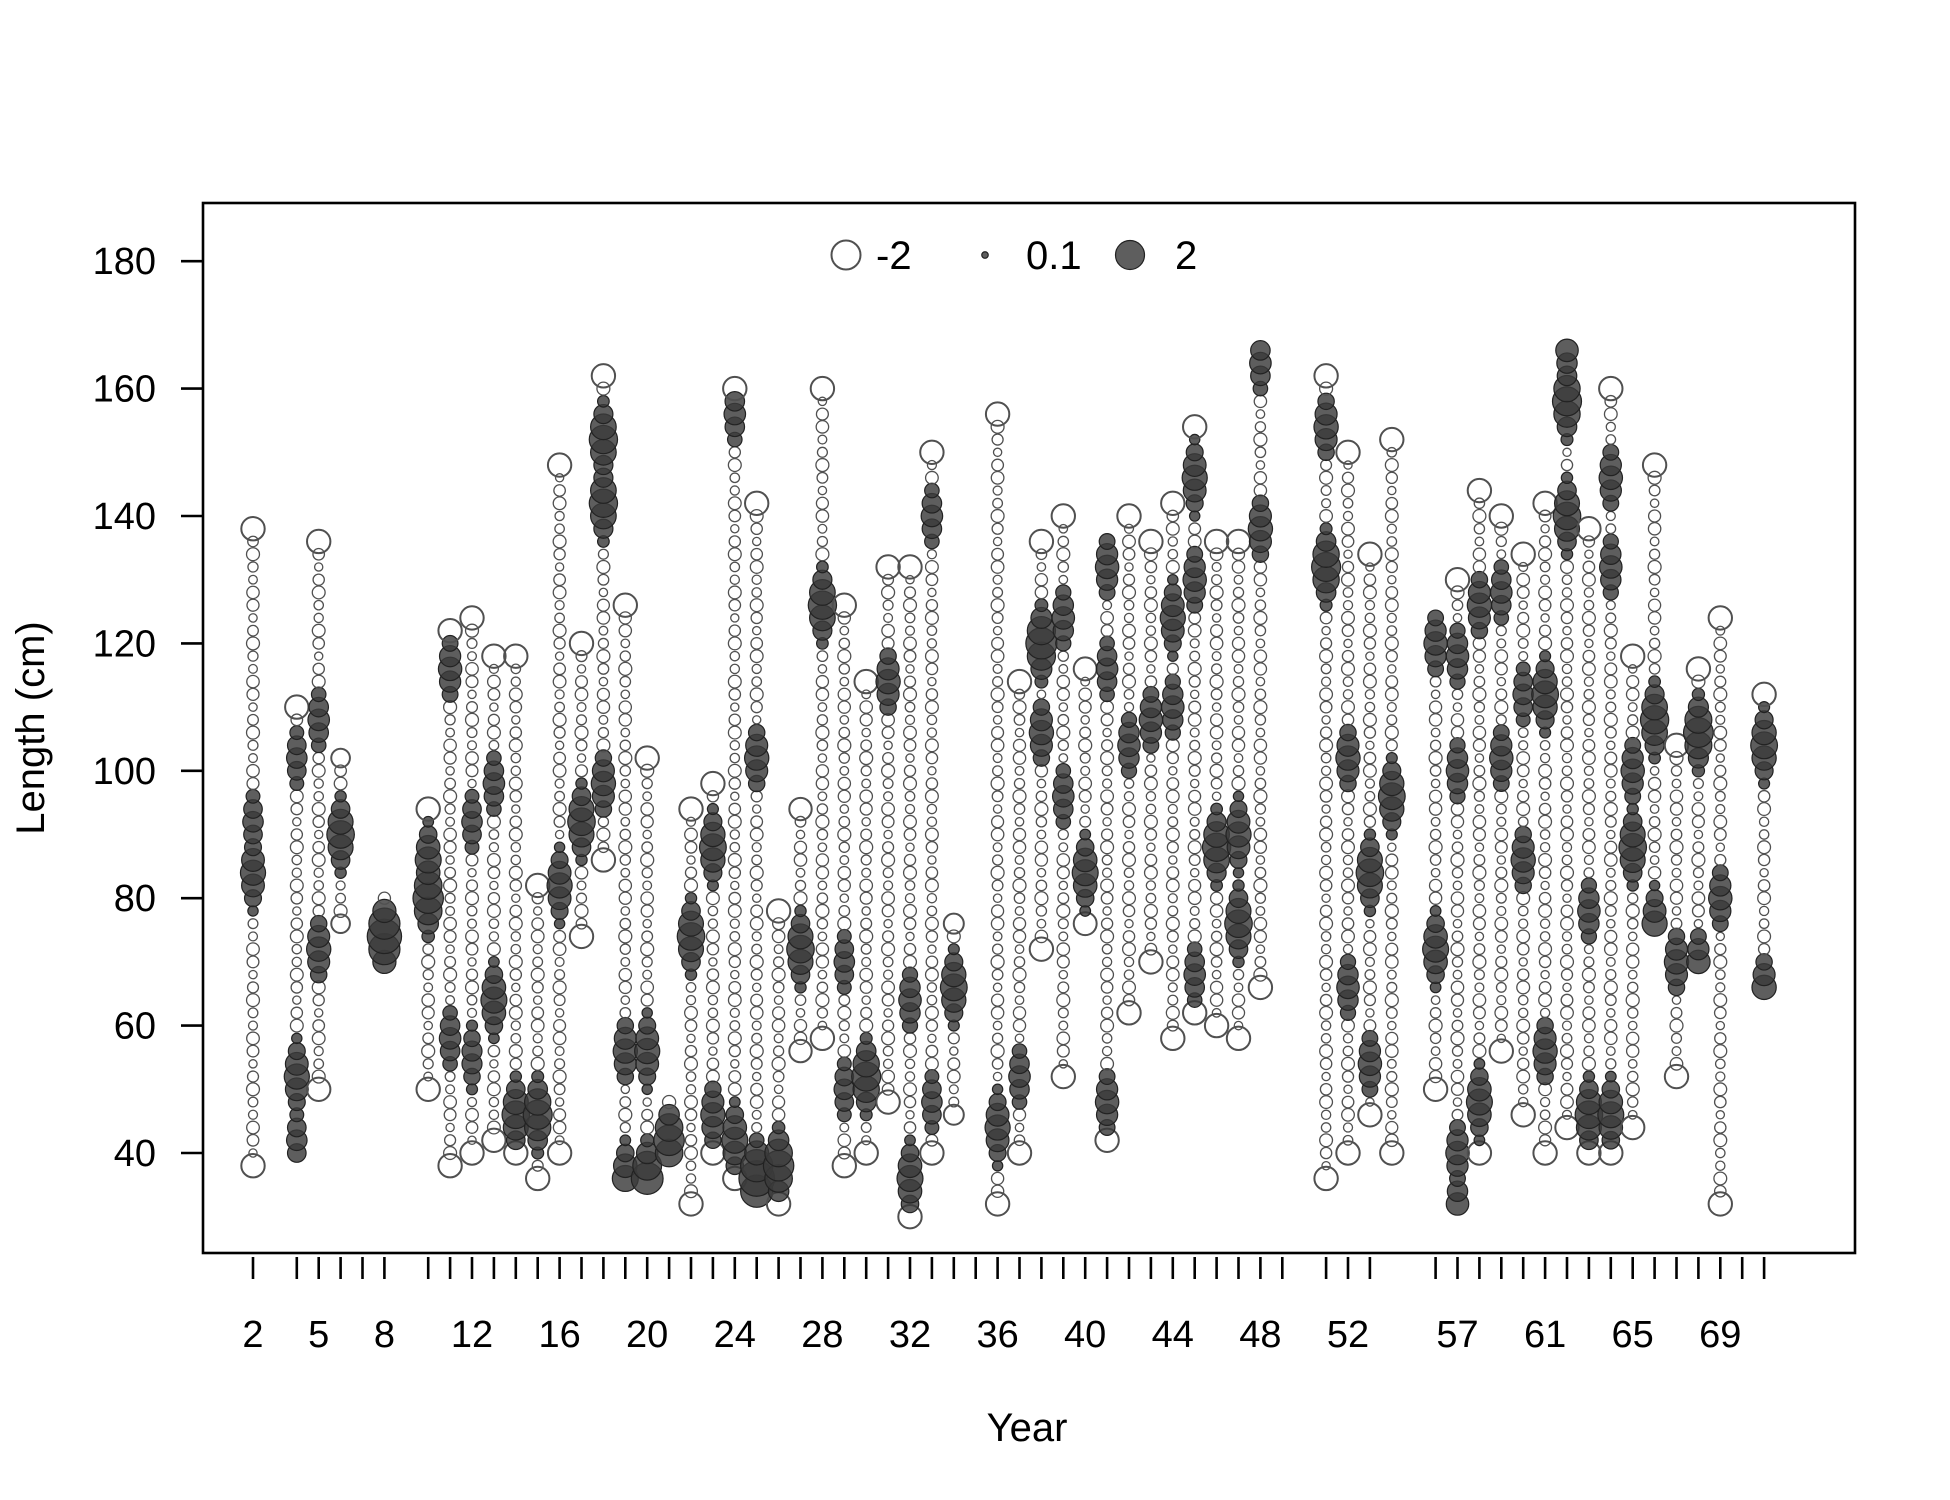 The width and height of the screenshot is (1950, 1500). Describe the element at coordinates (757, 849) in the screenshot. I see `year-25-column` at that location.